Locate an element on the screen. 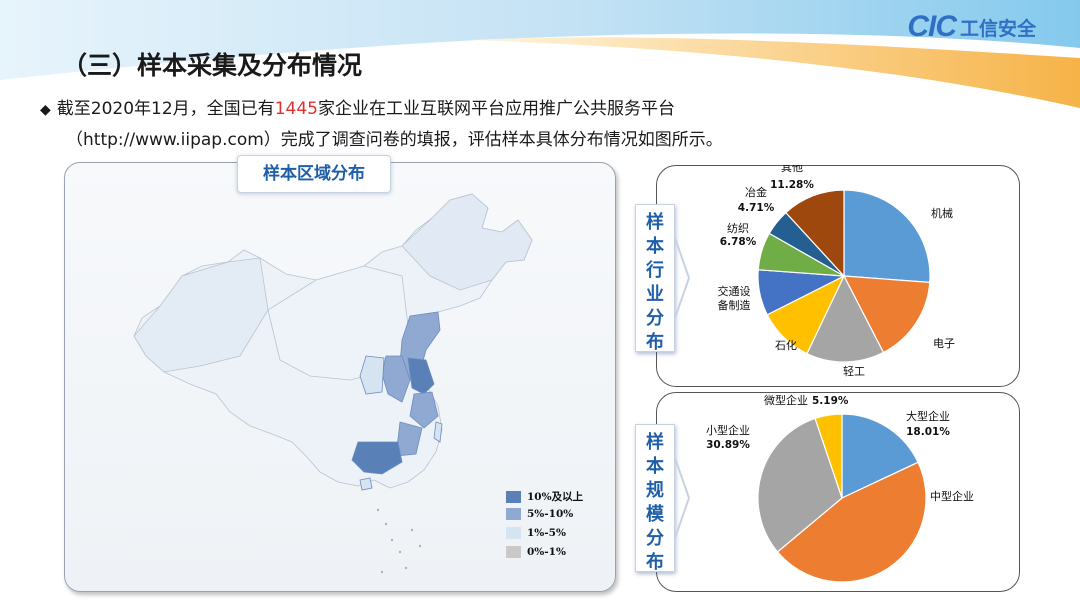 Image resolution: width=1080 pixels, height=606 pixels. legend-item: 10%及以上 is located at coordinates (544, 496).